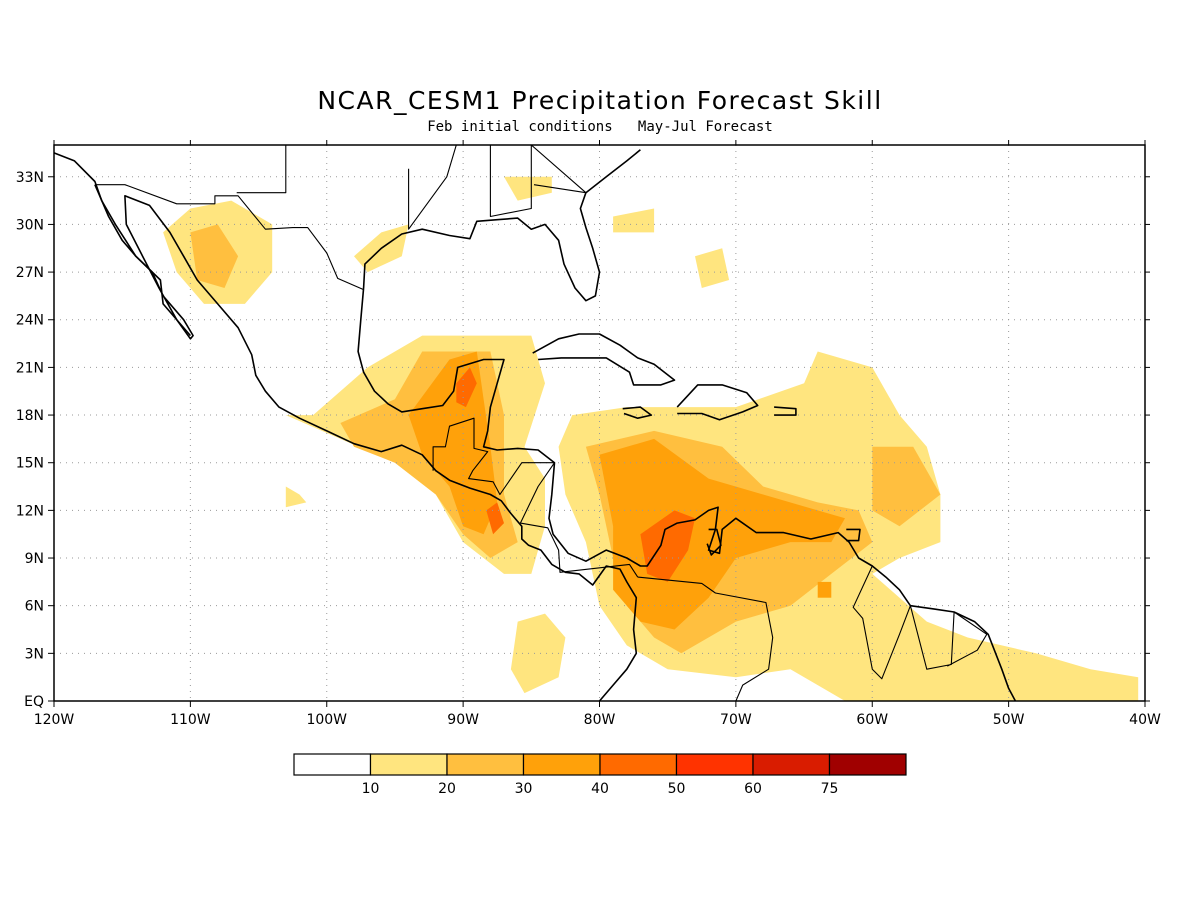 Image resolution: width=1200 pixels, height=900 pixels. I want to click on coastline-lake-maracaibo, so click(714, 542).